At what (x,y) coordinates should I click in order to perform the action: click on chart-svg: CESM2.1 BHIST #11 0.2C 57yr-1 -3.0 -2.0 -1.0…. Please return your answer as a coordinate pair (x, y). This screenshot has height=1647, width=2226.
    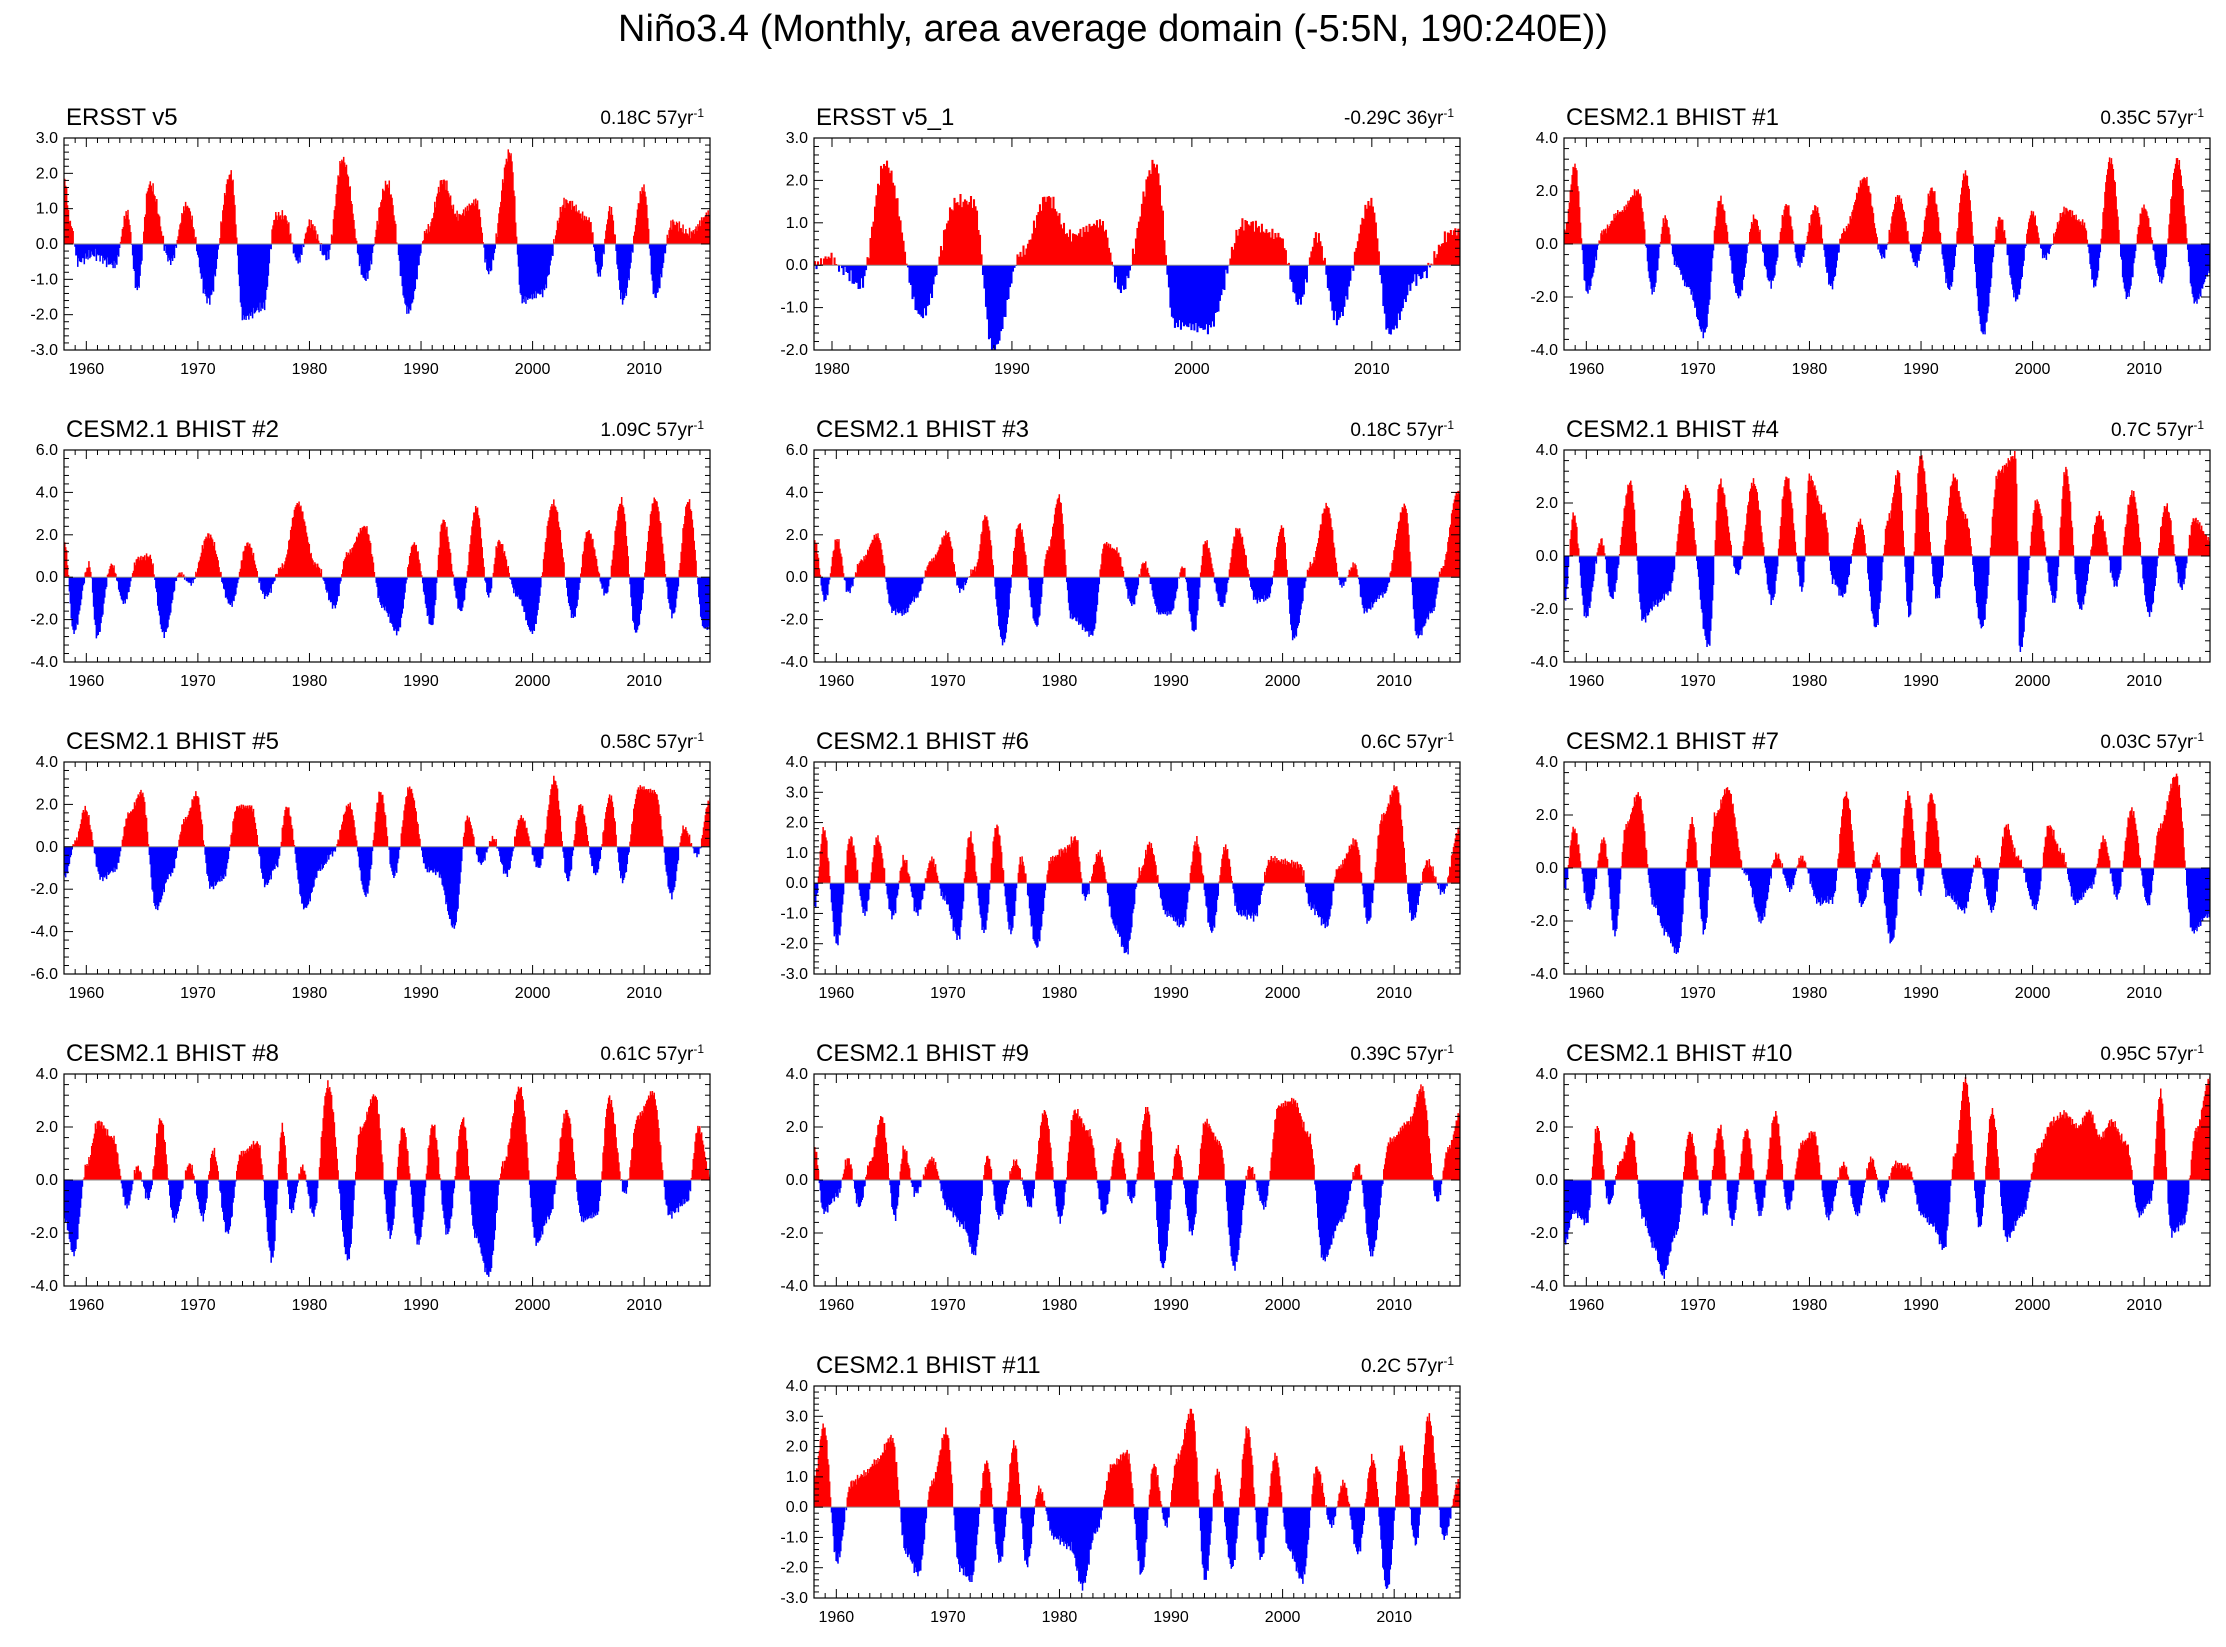
    Looking at the image, I should click on (1120, 1489).